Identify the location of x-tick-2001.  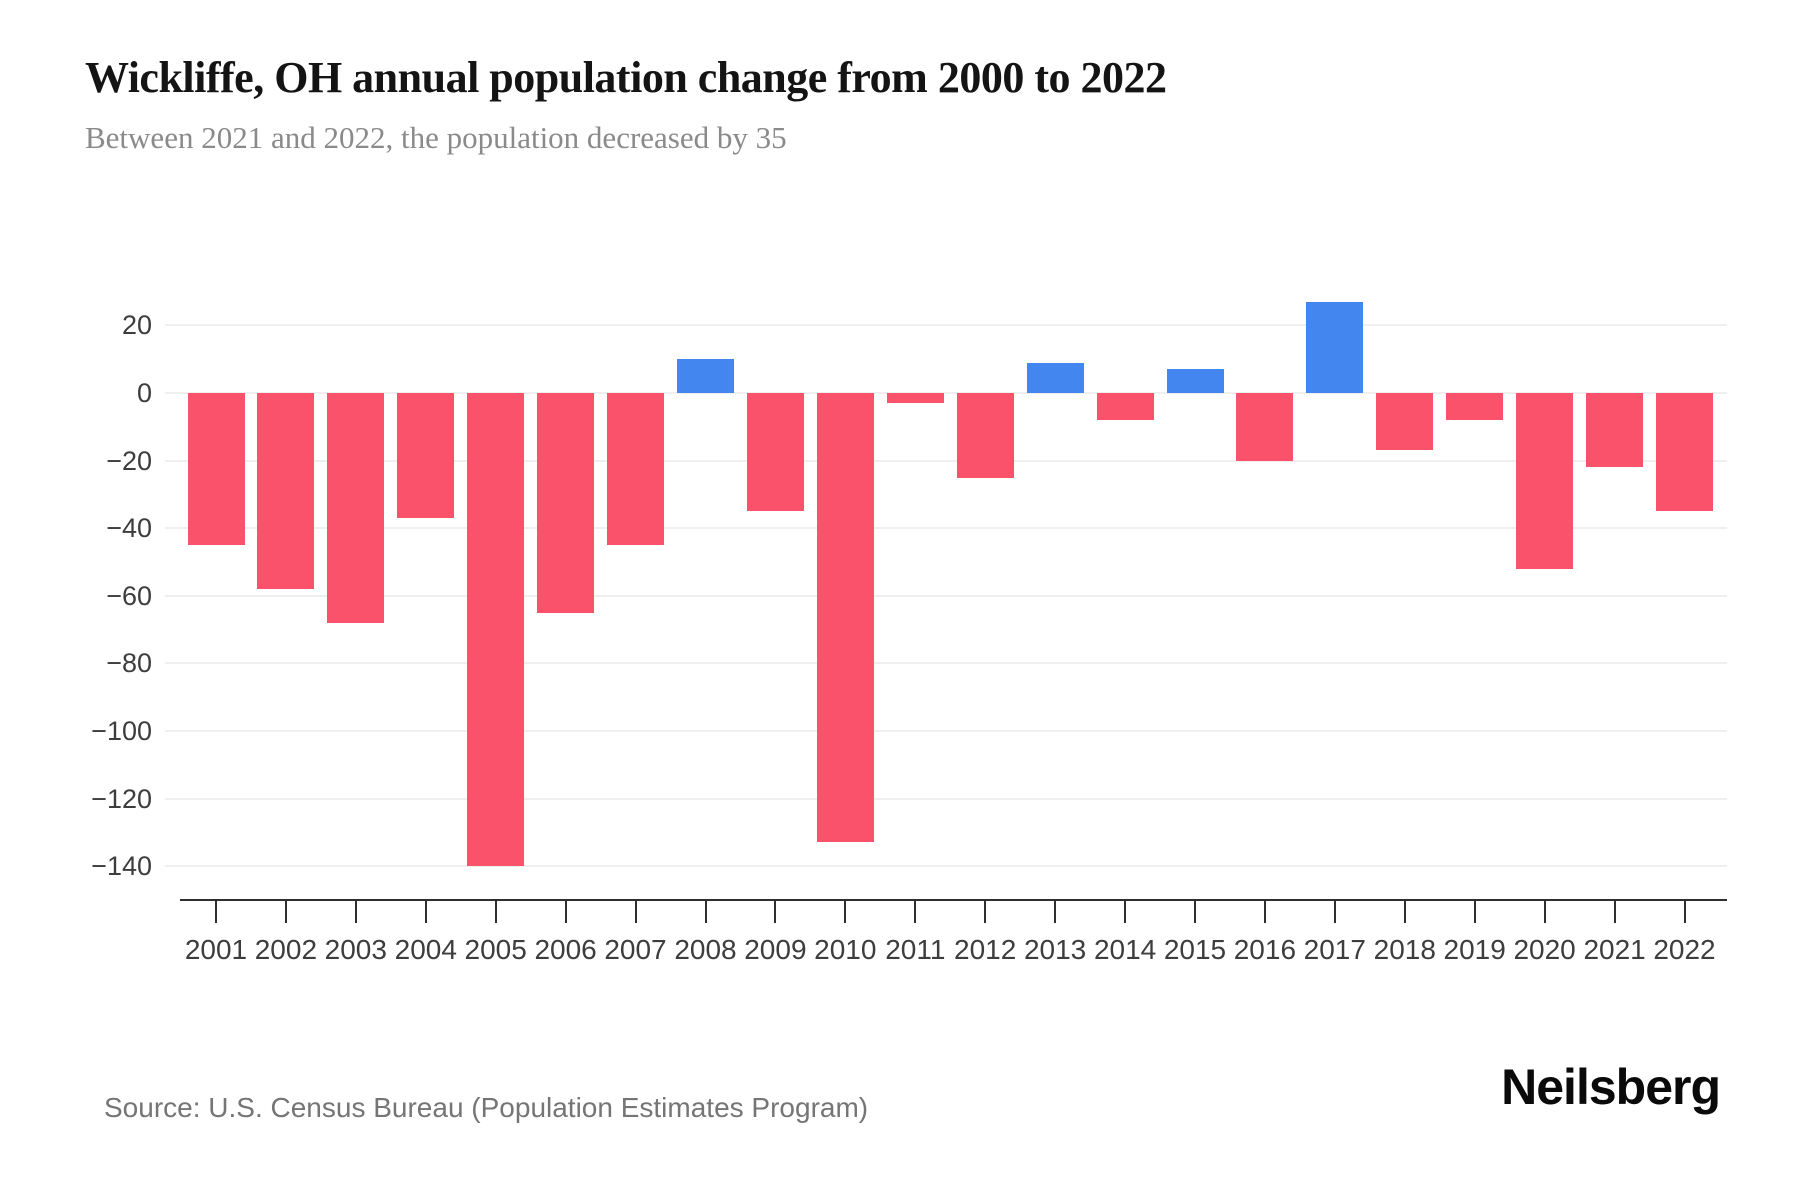
(216, 912).